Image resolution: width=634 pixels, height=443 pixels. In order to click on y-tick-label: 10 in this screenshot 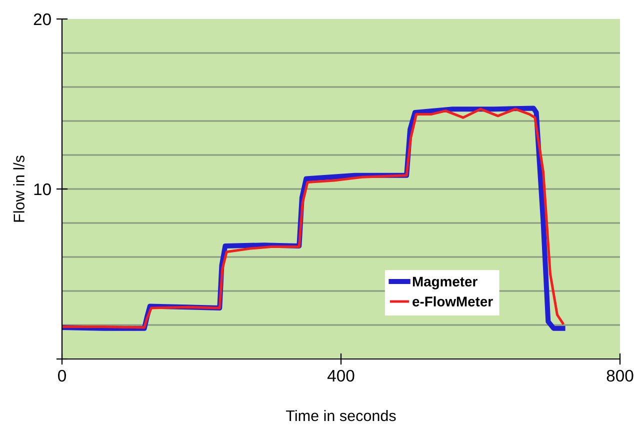, I will do `click(42, 189)`.